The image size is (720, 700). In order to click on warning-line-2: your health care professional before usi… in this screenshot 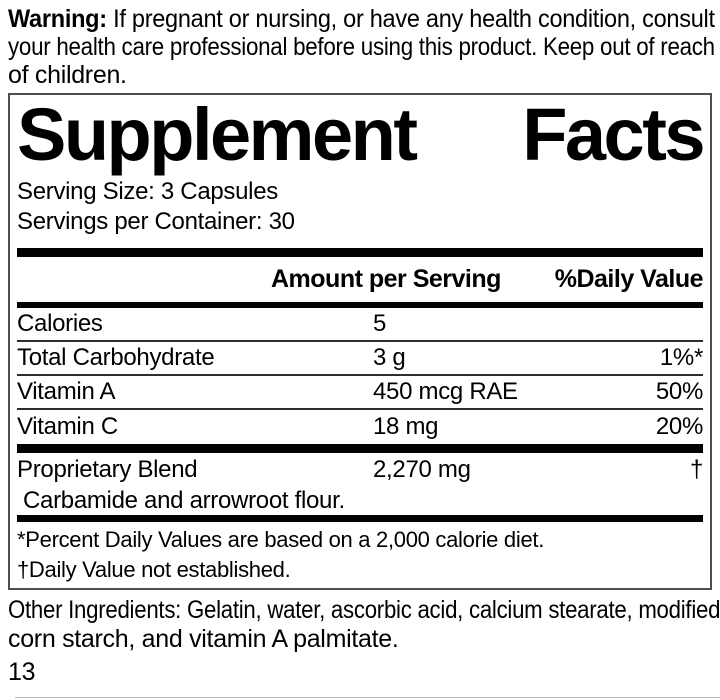, I will do `click(361, 47)`.